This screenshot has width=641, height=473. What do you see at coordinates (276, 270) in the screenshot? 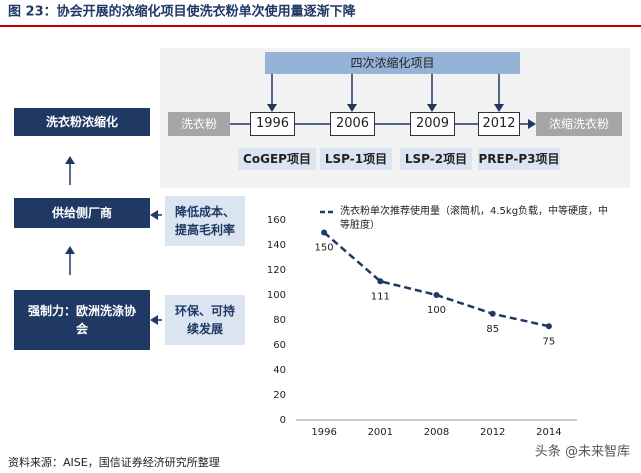
I see `y-tick-label: 120` at bounding box center [276, 270].